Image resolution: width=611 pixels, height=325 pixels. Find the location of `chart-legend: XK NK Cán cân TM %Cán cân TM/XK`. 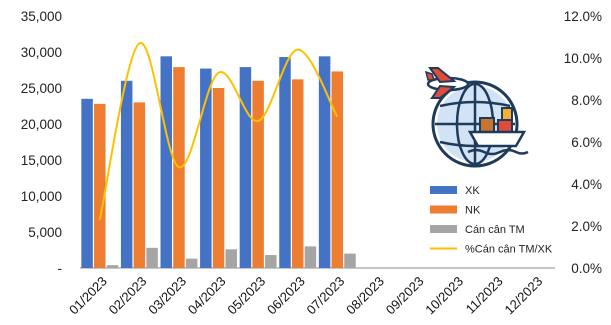

chart-legend: XK NK Cán cân TM %Cán cân TM/XK is located at coordinates (491, 220).